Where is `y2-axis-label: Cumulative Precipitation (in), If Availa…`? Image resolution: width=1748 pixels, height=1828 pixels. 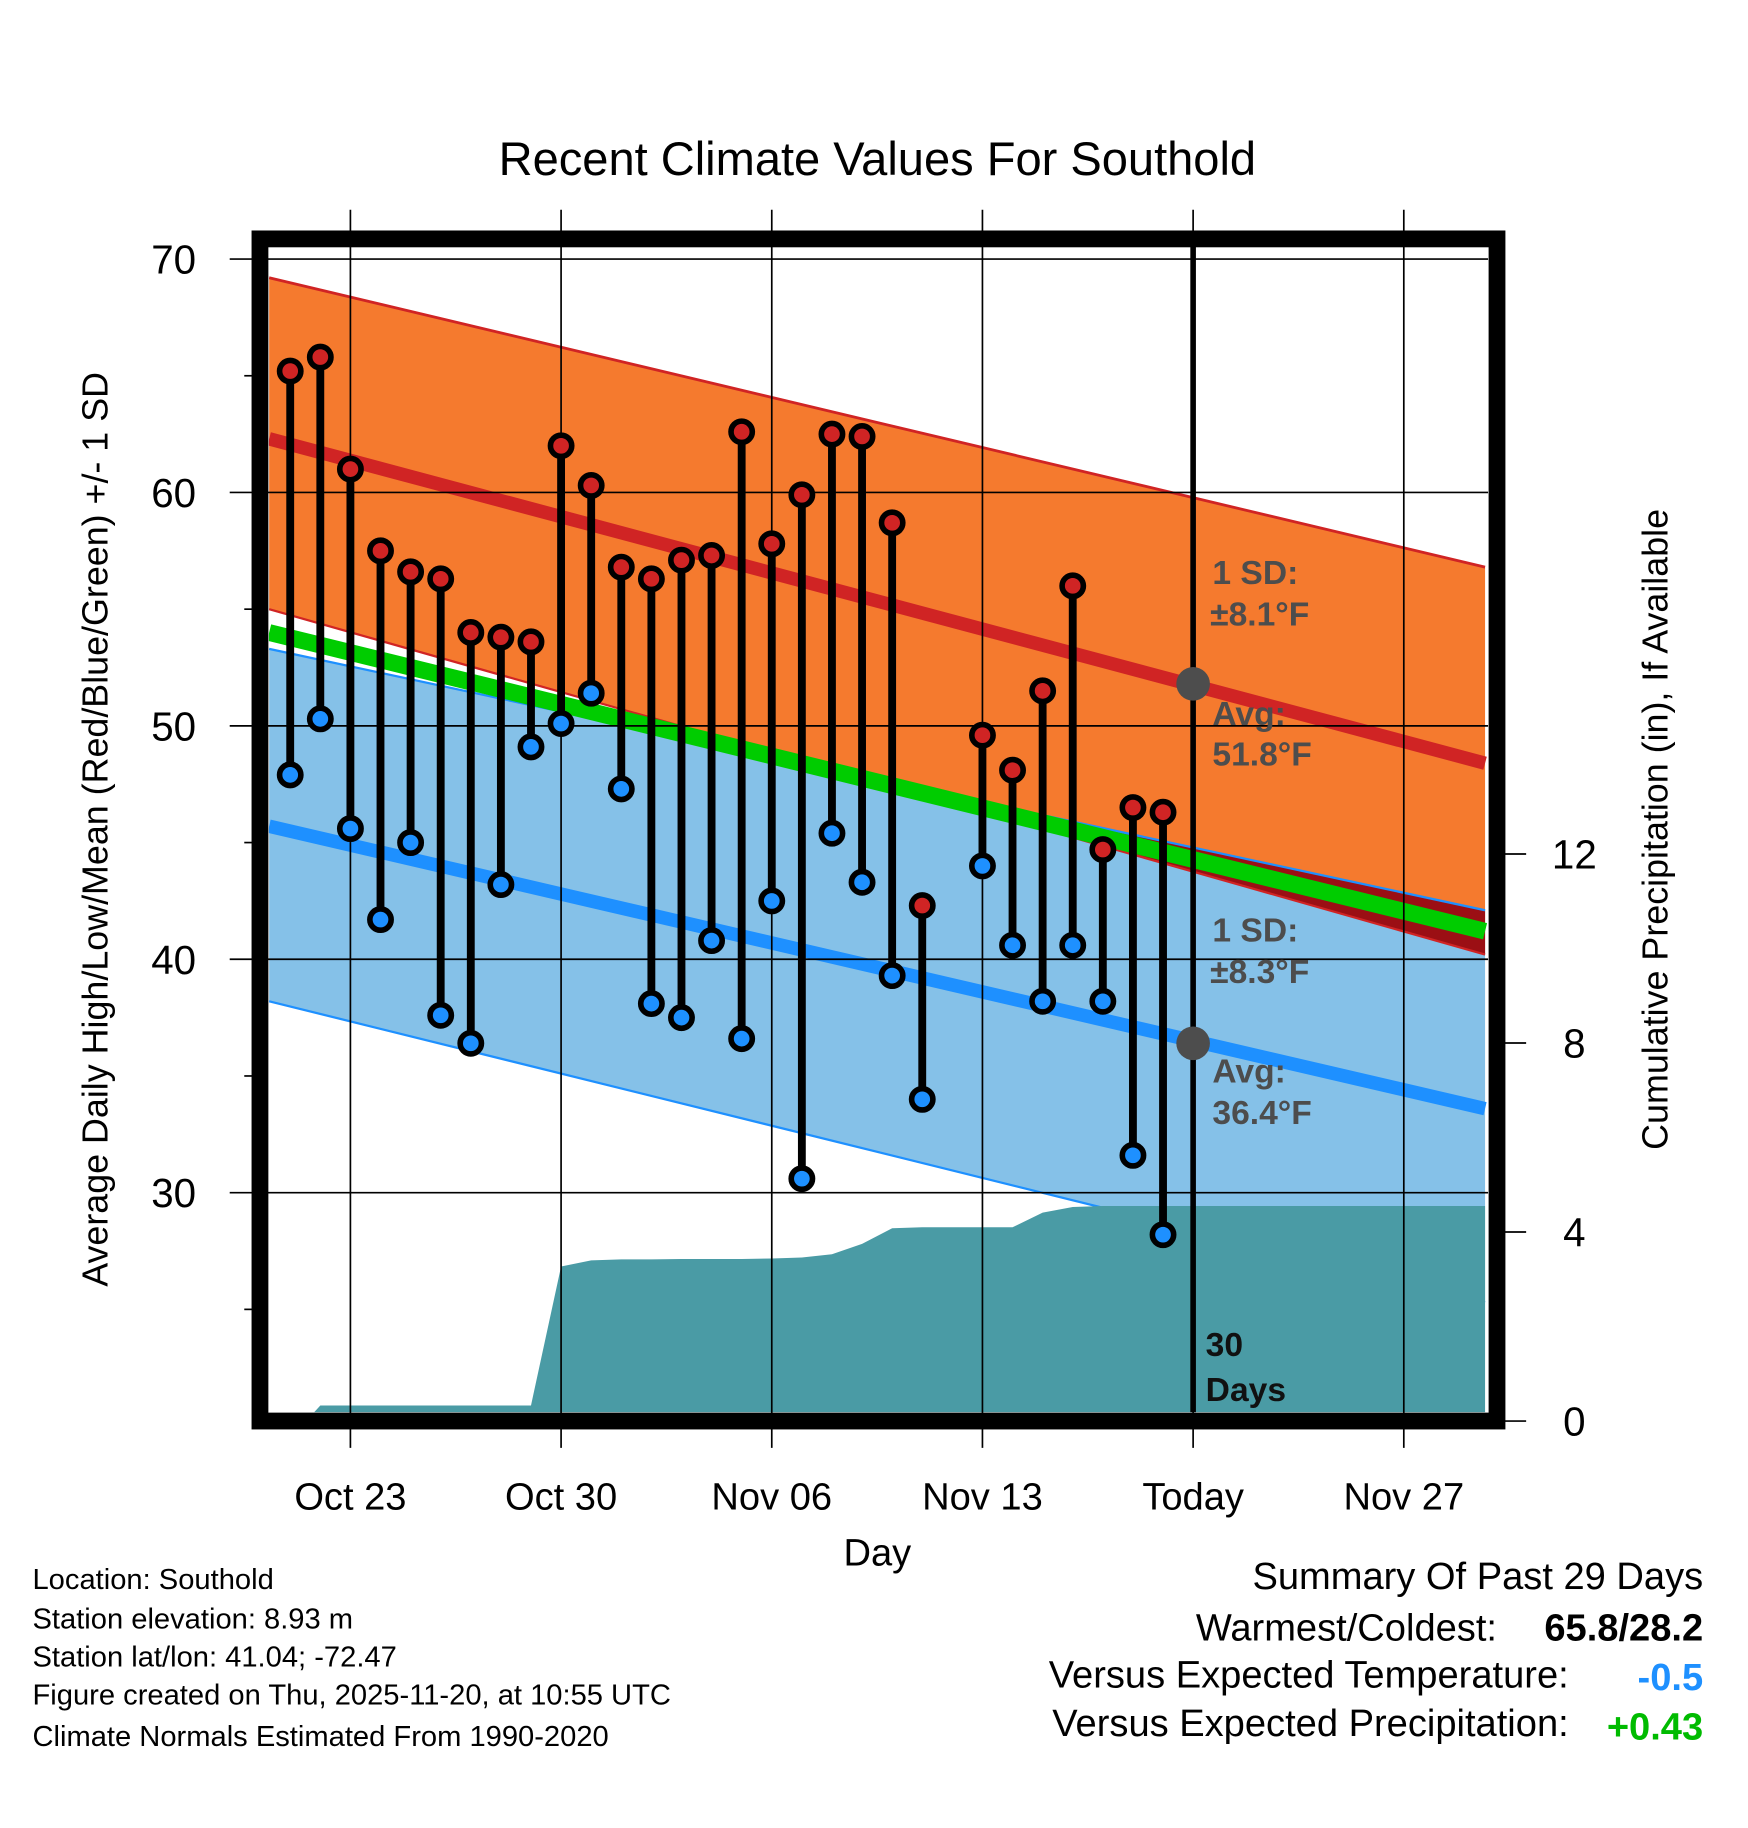 y2-axis-label: Cumulative Precipitation (in), If Availa… is located at coordinates (1655, 829).